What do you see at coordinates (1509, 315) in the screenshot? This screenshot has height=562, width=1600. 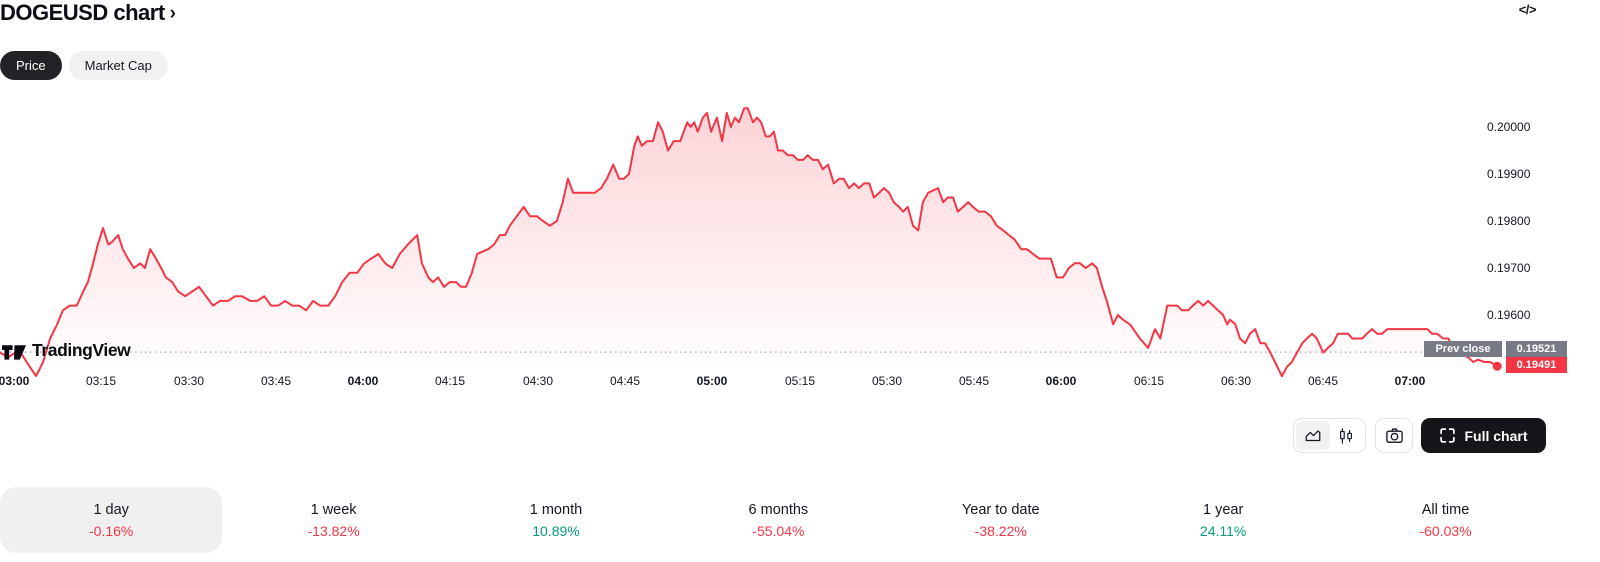 I see `y-axis-label: 0.19600` at bounding box center [1509, 315].